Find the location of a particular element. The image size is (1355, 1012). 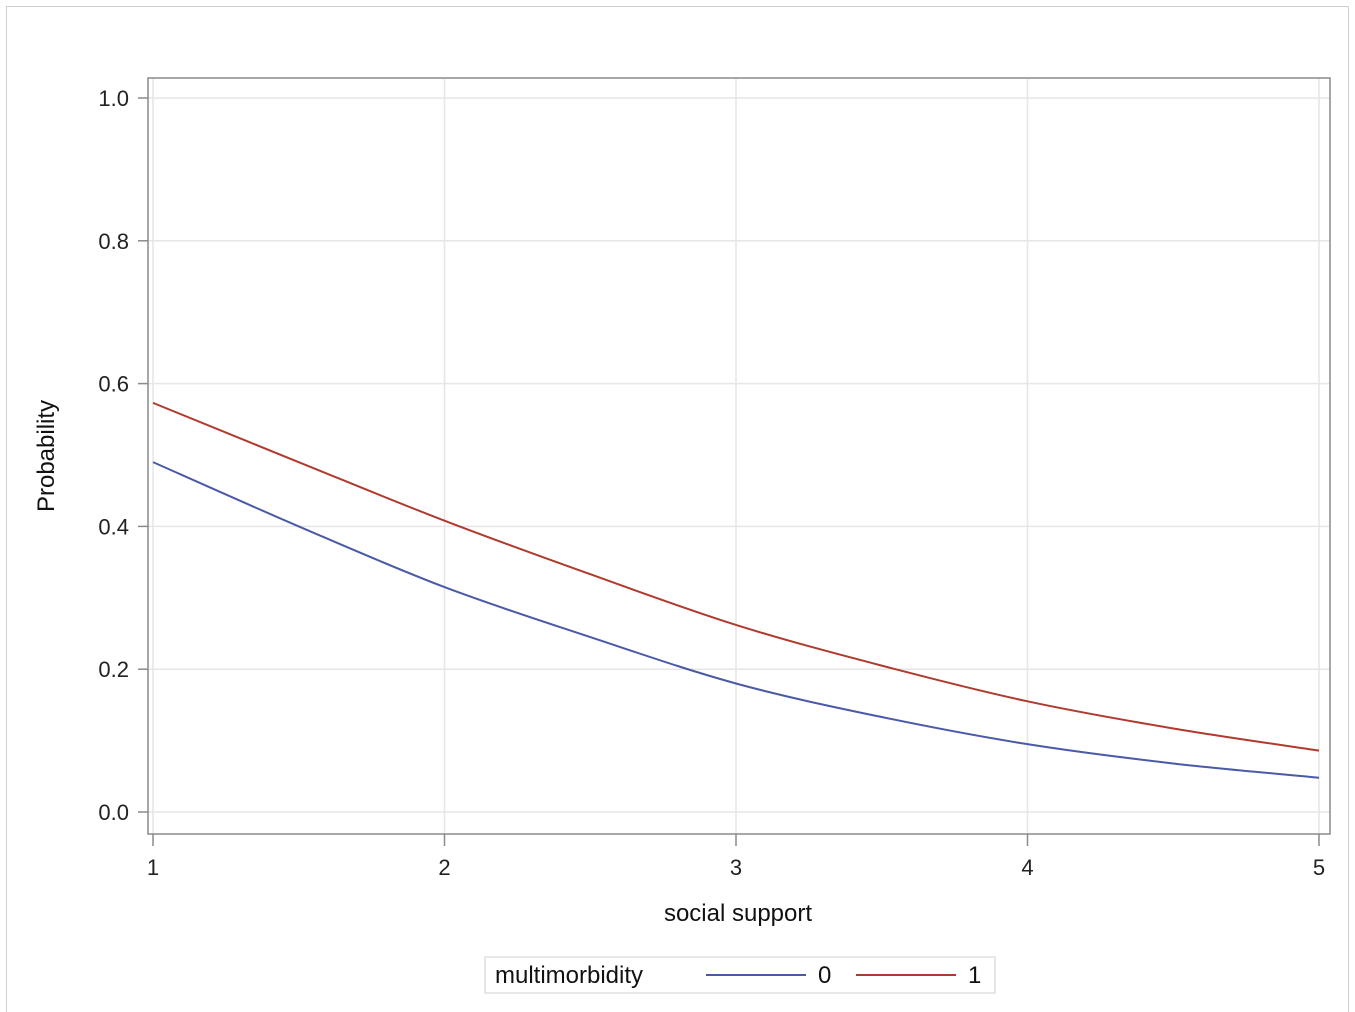

x-tick-label: 3 is located at coordinates (736, 867).